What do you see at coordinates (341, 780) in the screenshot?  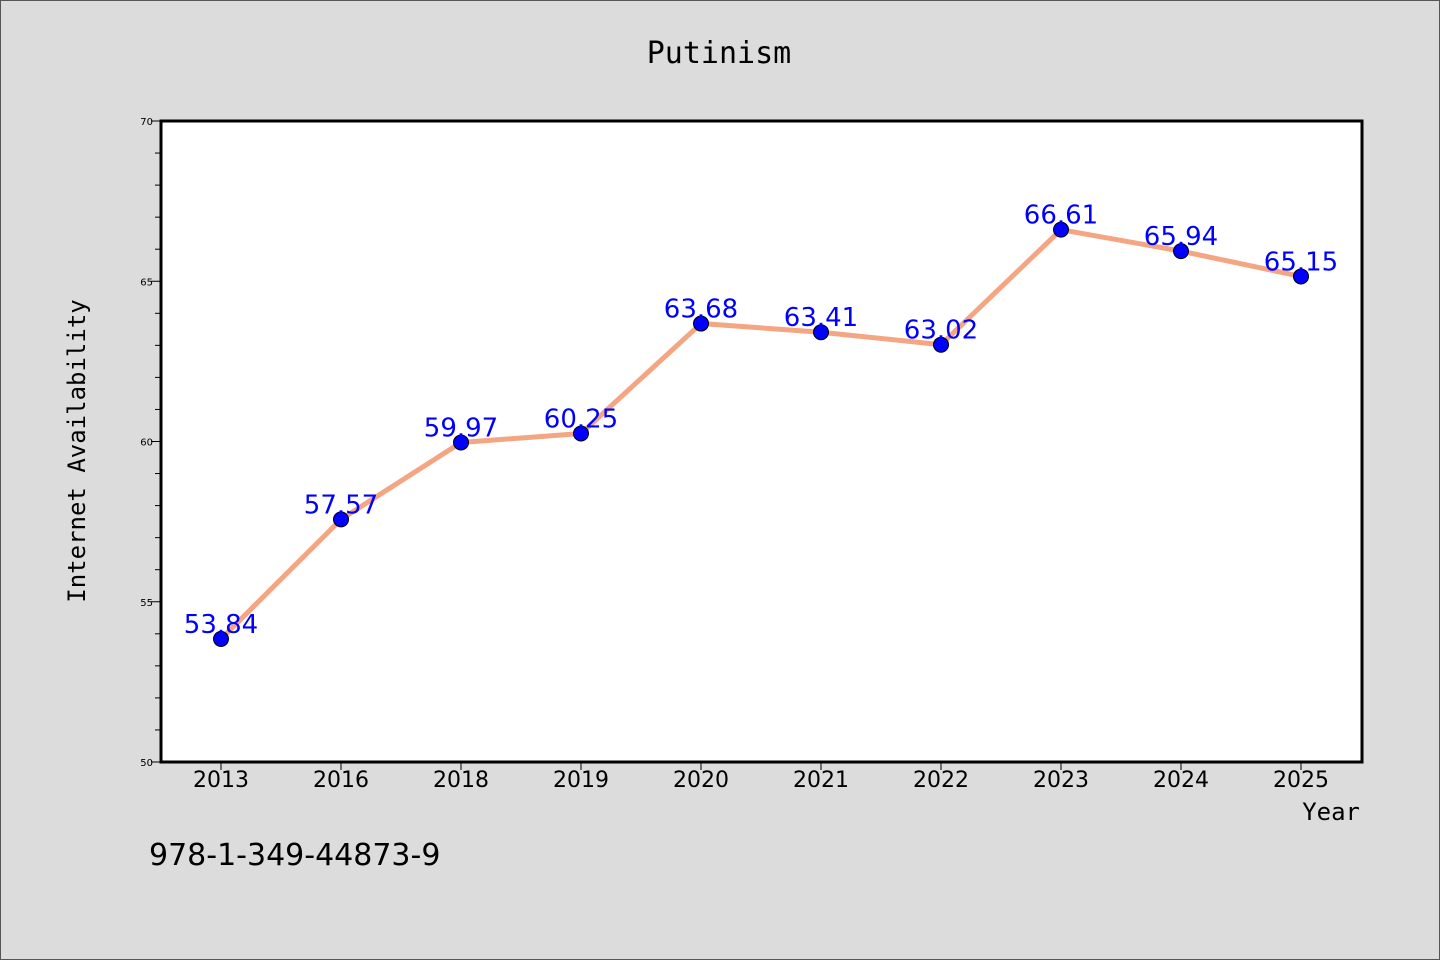 I see `x-tick-label: 2016` at bounding box center [341, 780].